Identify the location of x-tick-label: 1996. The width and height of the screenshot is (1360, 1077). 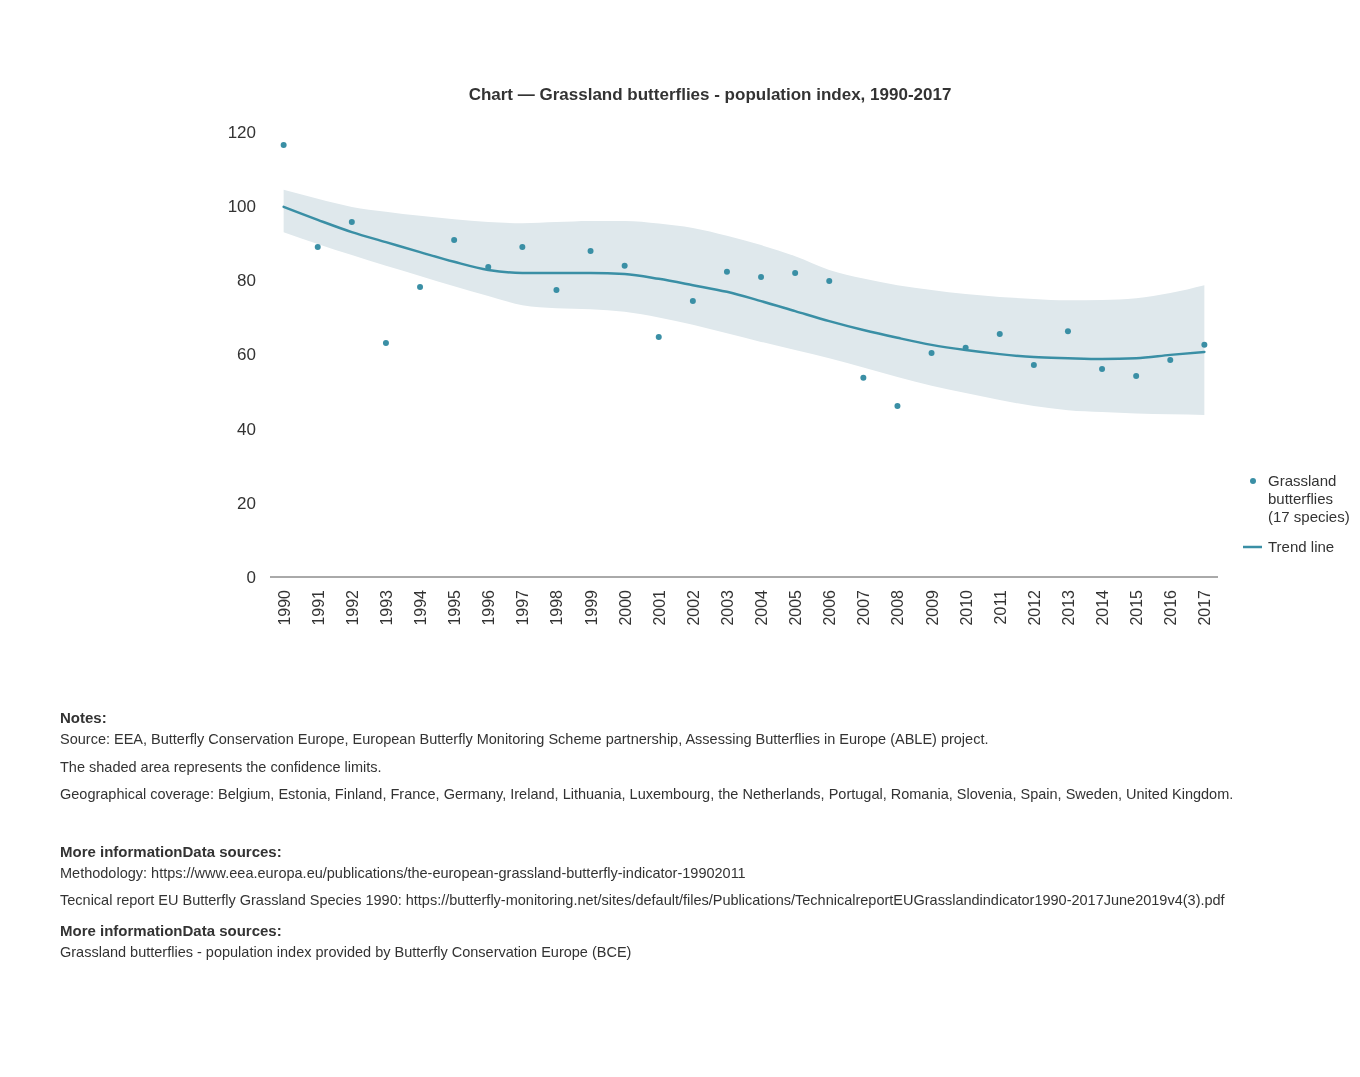
(489, 607).